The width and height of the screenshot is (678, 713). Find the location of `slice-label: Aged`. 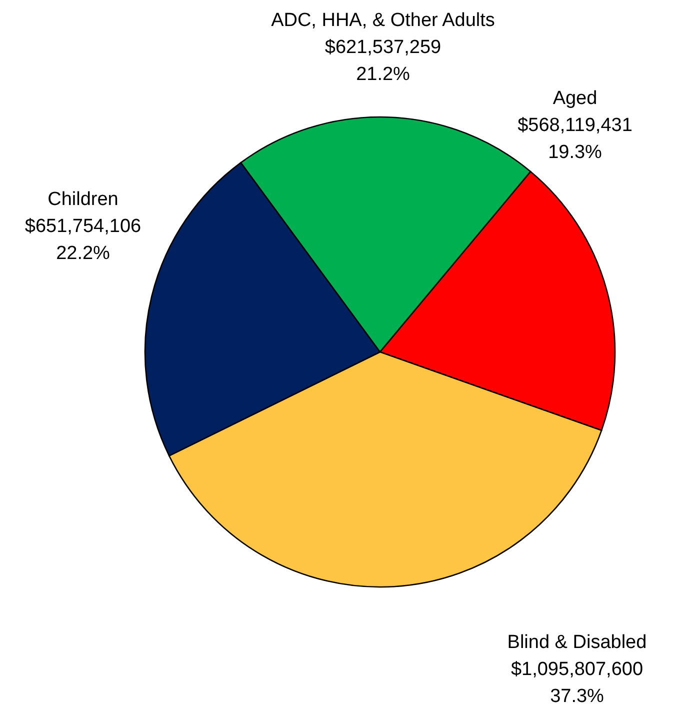

slice-label: Aged is located at coordinates (575, 98).